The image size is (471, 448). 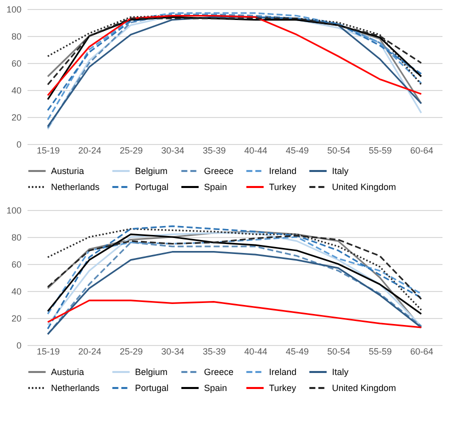 I want to click on line-series, so click(x=234, y=314).